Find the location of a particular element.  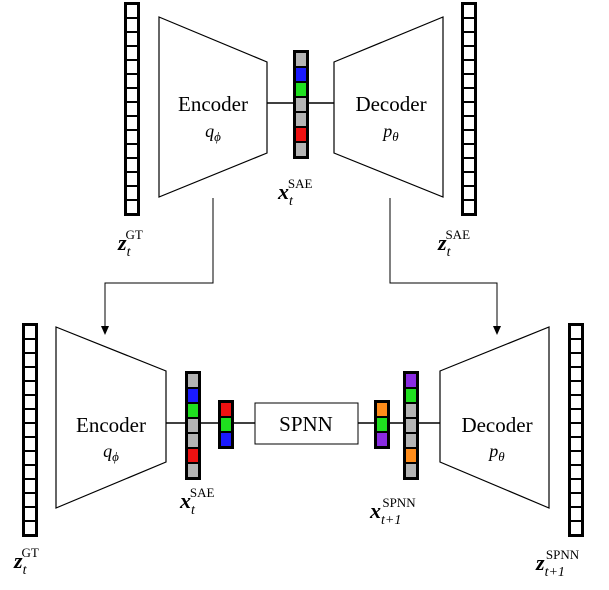

top-output-vector is located at coordinates (469, 109).